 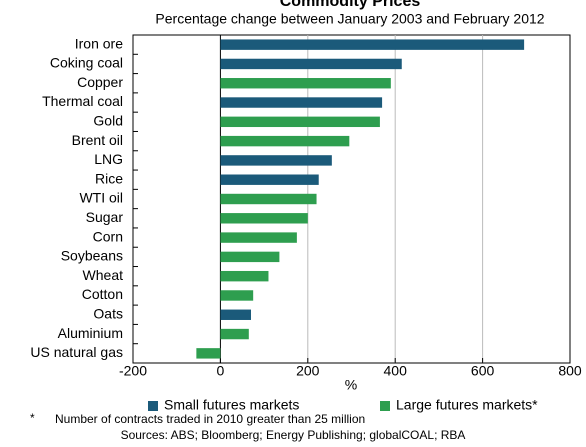 I want to click on y-tick-label: Oats, so click(x=108, y=313).